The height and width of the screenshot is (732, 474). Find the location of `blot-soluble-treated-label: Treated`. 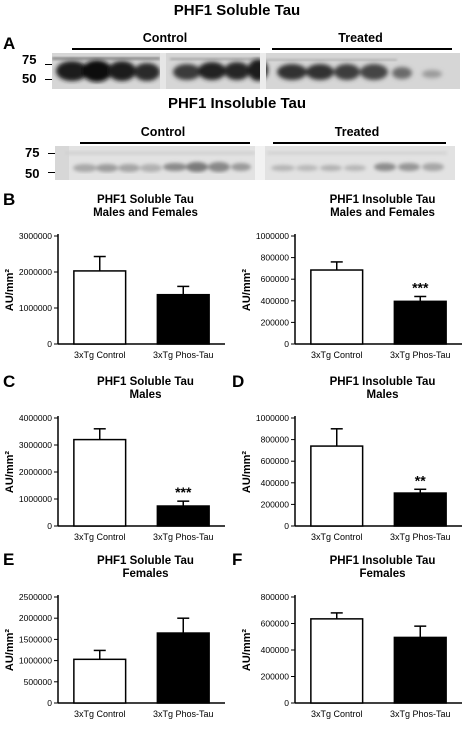

blot-soluble-treated-label: Treated is located at coordinates (360, 38).